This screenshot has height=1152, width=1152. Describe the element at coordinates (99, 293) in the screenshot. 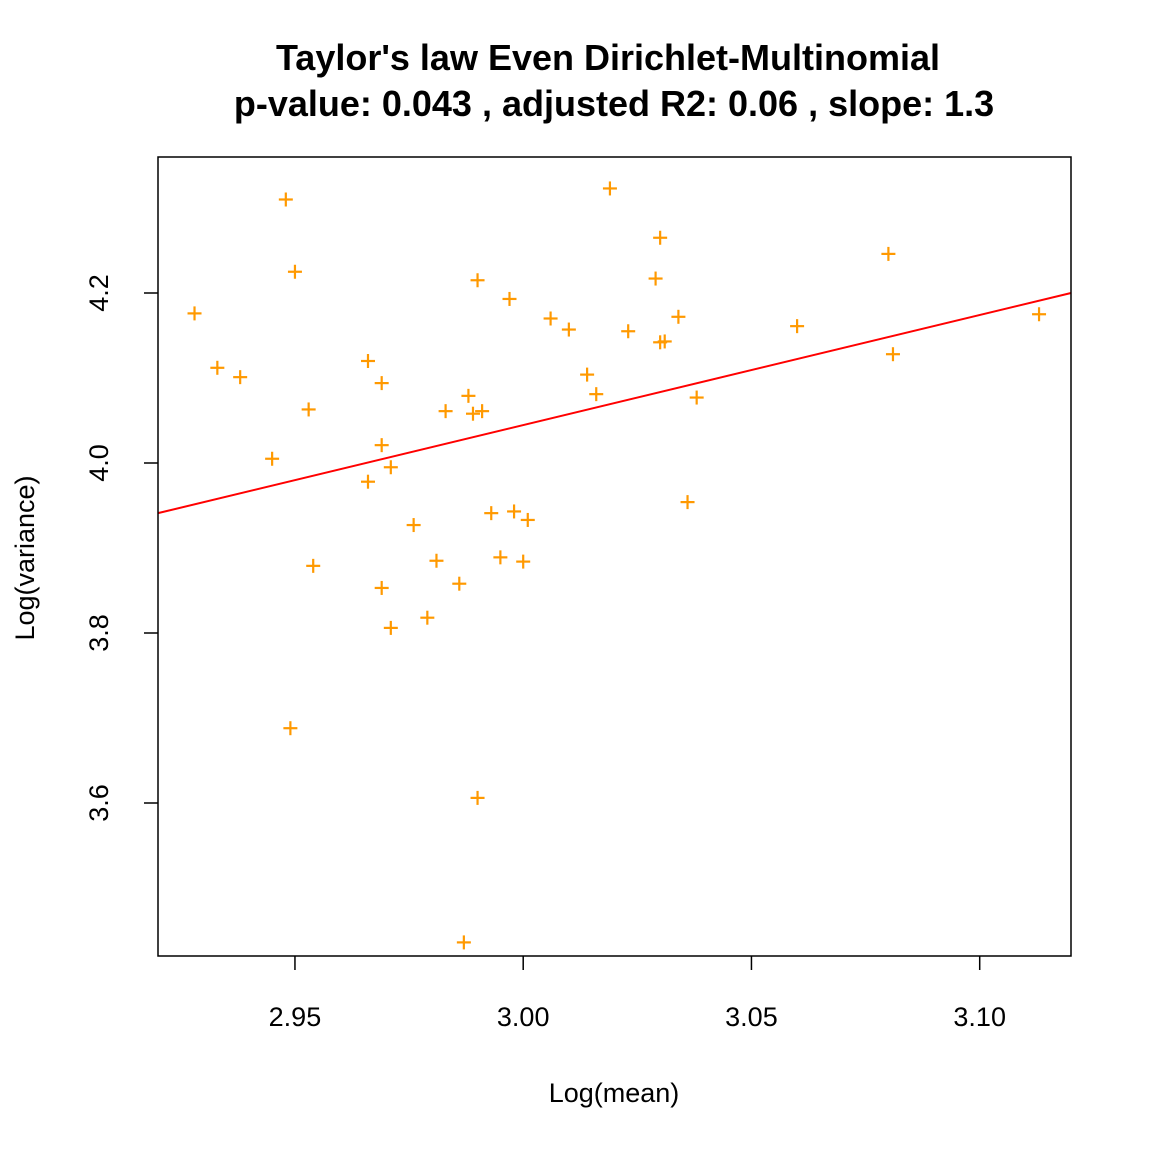

I see `y-tick-label: 4.2` at that location.